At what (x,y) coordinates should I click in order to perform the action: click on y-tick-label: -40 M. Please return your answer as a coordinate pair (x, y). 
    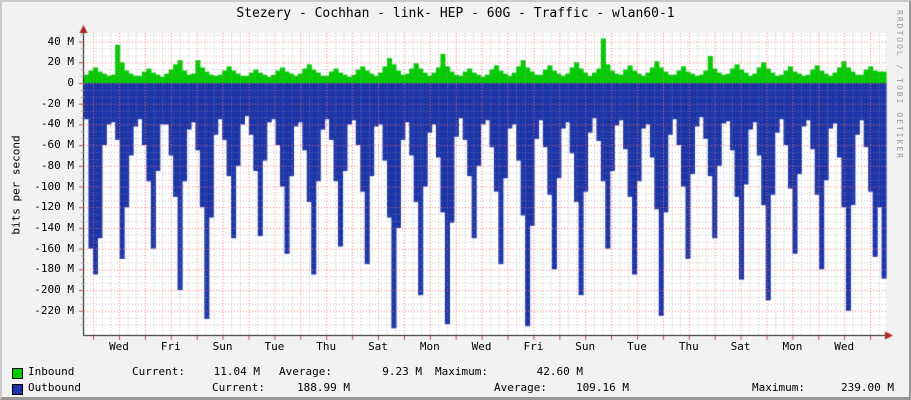
    Looking at the image, I should click on (57, 124).